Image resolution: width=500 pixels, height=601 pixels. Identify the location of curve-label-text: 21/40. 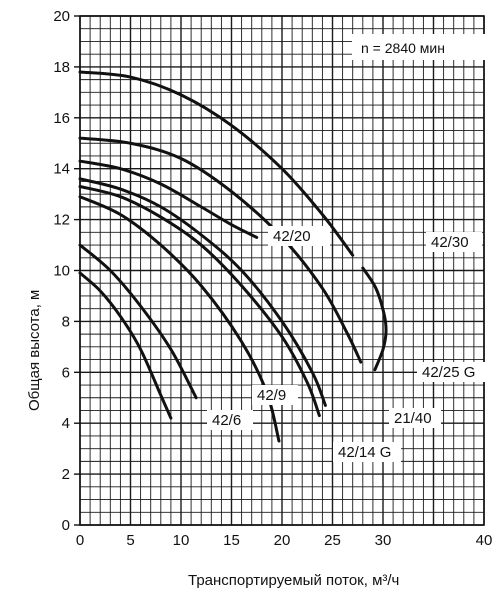
(413, 418).